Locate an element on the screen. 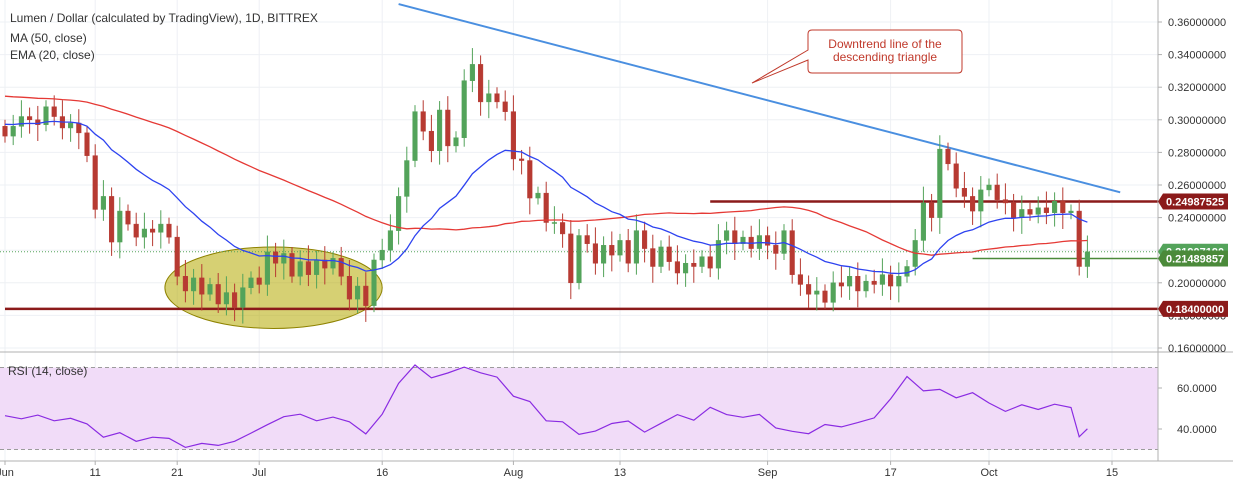 The width and height of the screenshot is (1233, 486). rsi-y-tick-label: 60.0000 is located at coordinates (1197, 389).